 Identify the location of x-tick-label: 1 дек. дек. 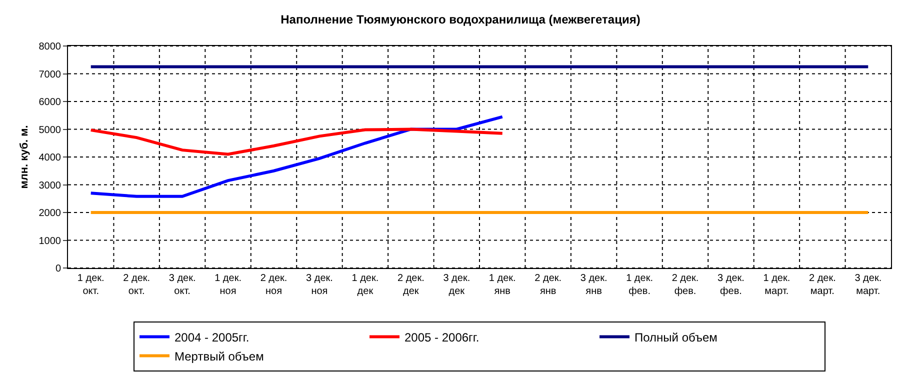
(365, 285).